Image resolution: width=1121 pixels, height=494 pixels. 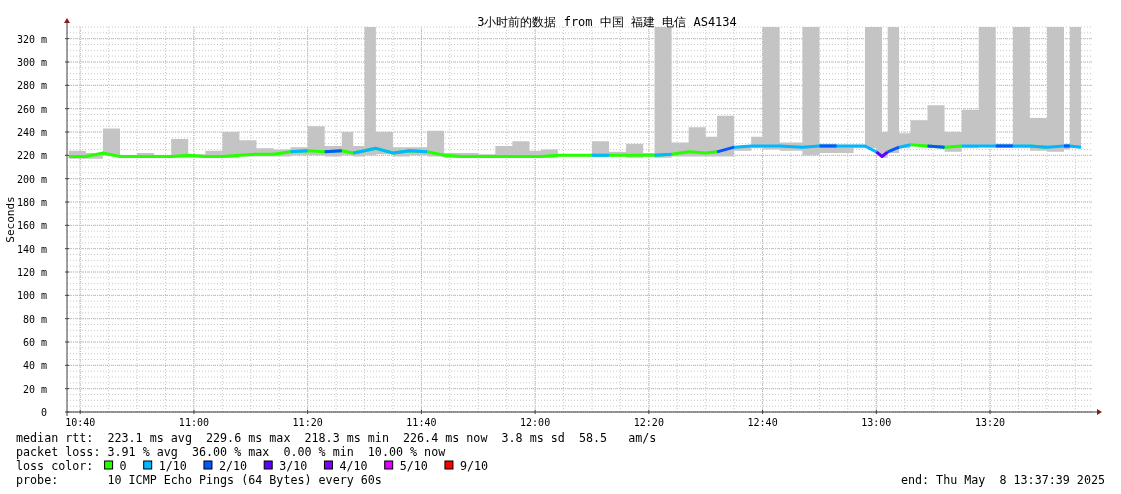 I want to click on legend-label: 0, so click(x=123, y=466).